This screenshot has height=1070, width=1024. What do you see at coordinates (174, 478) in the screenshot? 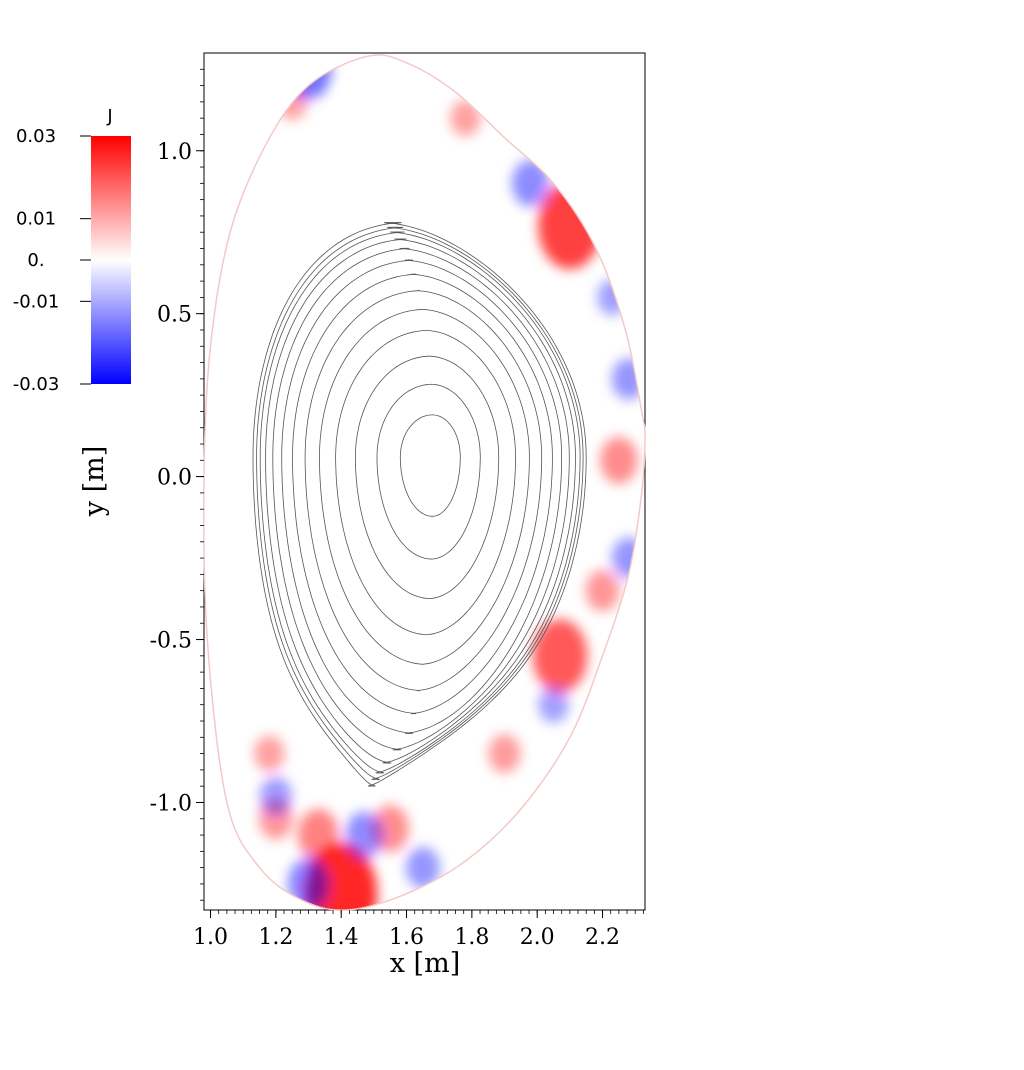
I see `y-tick-label: 0.0` at bounding box center [174, 478].